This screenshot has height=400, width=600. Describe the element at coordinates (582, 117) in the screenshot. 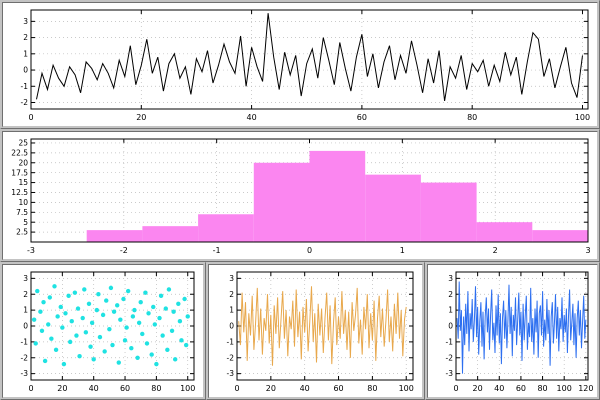

I see `x-tick-label: 100` at that location.